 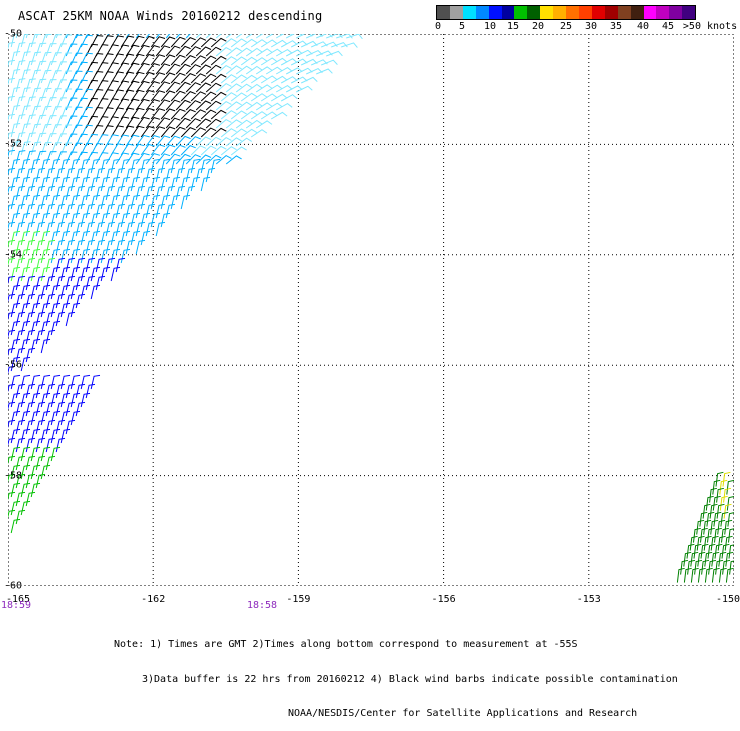 What do you see at coordinates (153, 599) in the screenshot?
I see `longitude-label: -162` at bounding box center [153, 599].